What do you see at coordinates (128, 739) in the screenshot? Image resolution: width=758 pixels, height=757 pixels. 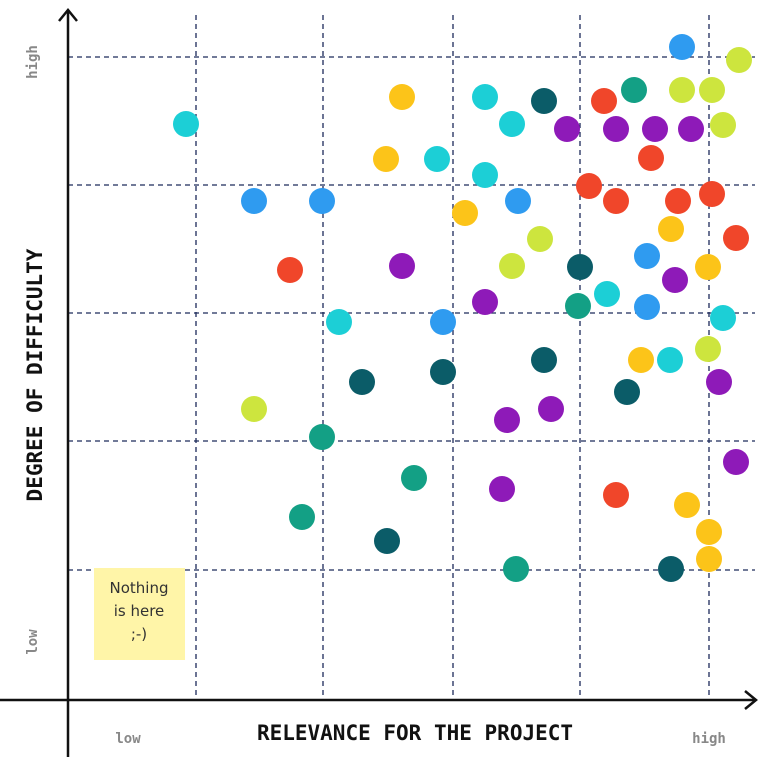 I see `x-low-label: low` at bounding box center [128, 739].